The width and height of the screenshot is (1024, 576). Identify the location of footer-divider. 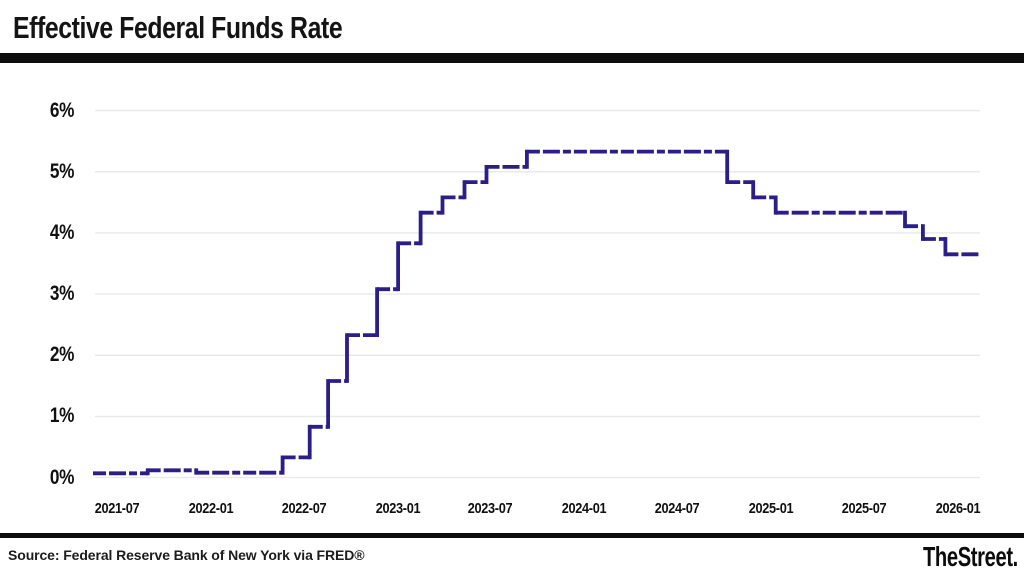
(512, 535).